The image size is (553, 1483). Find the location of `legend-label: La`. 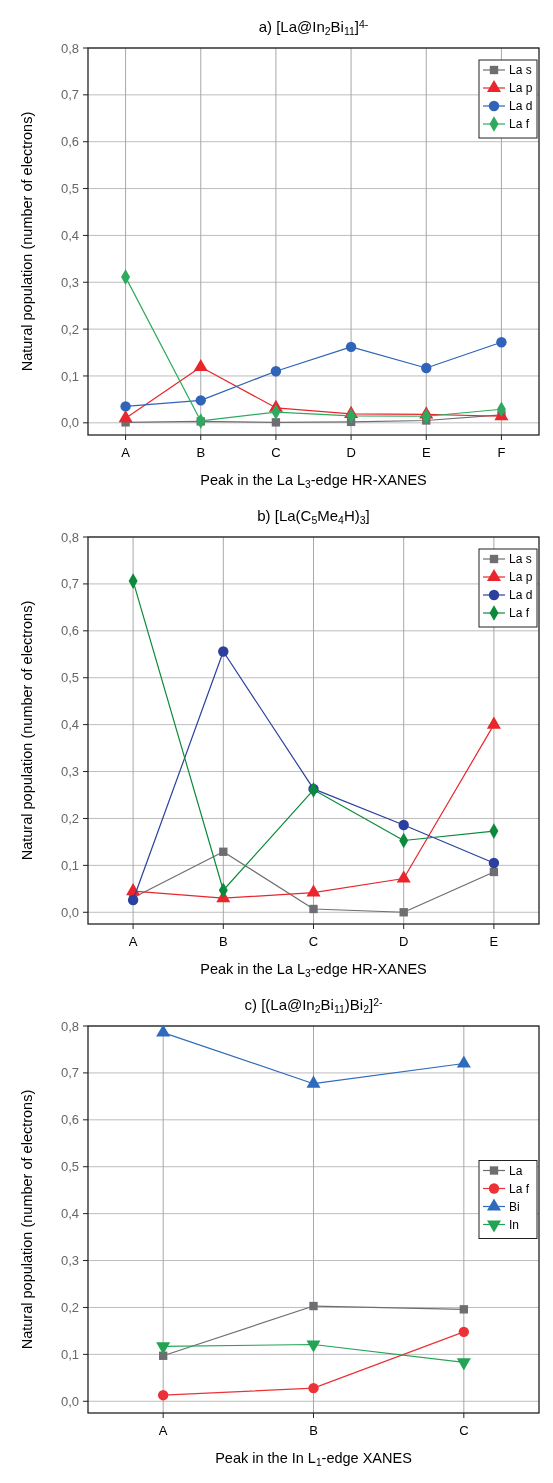

legend-label: La is located at coordinates (516, 1170).